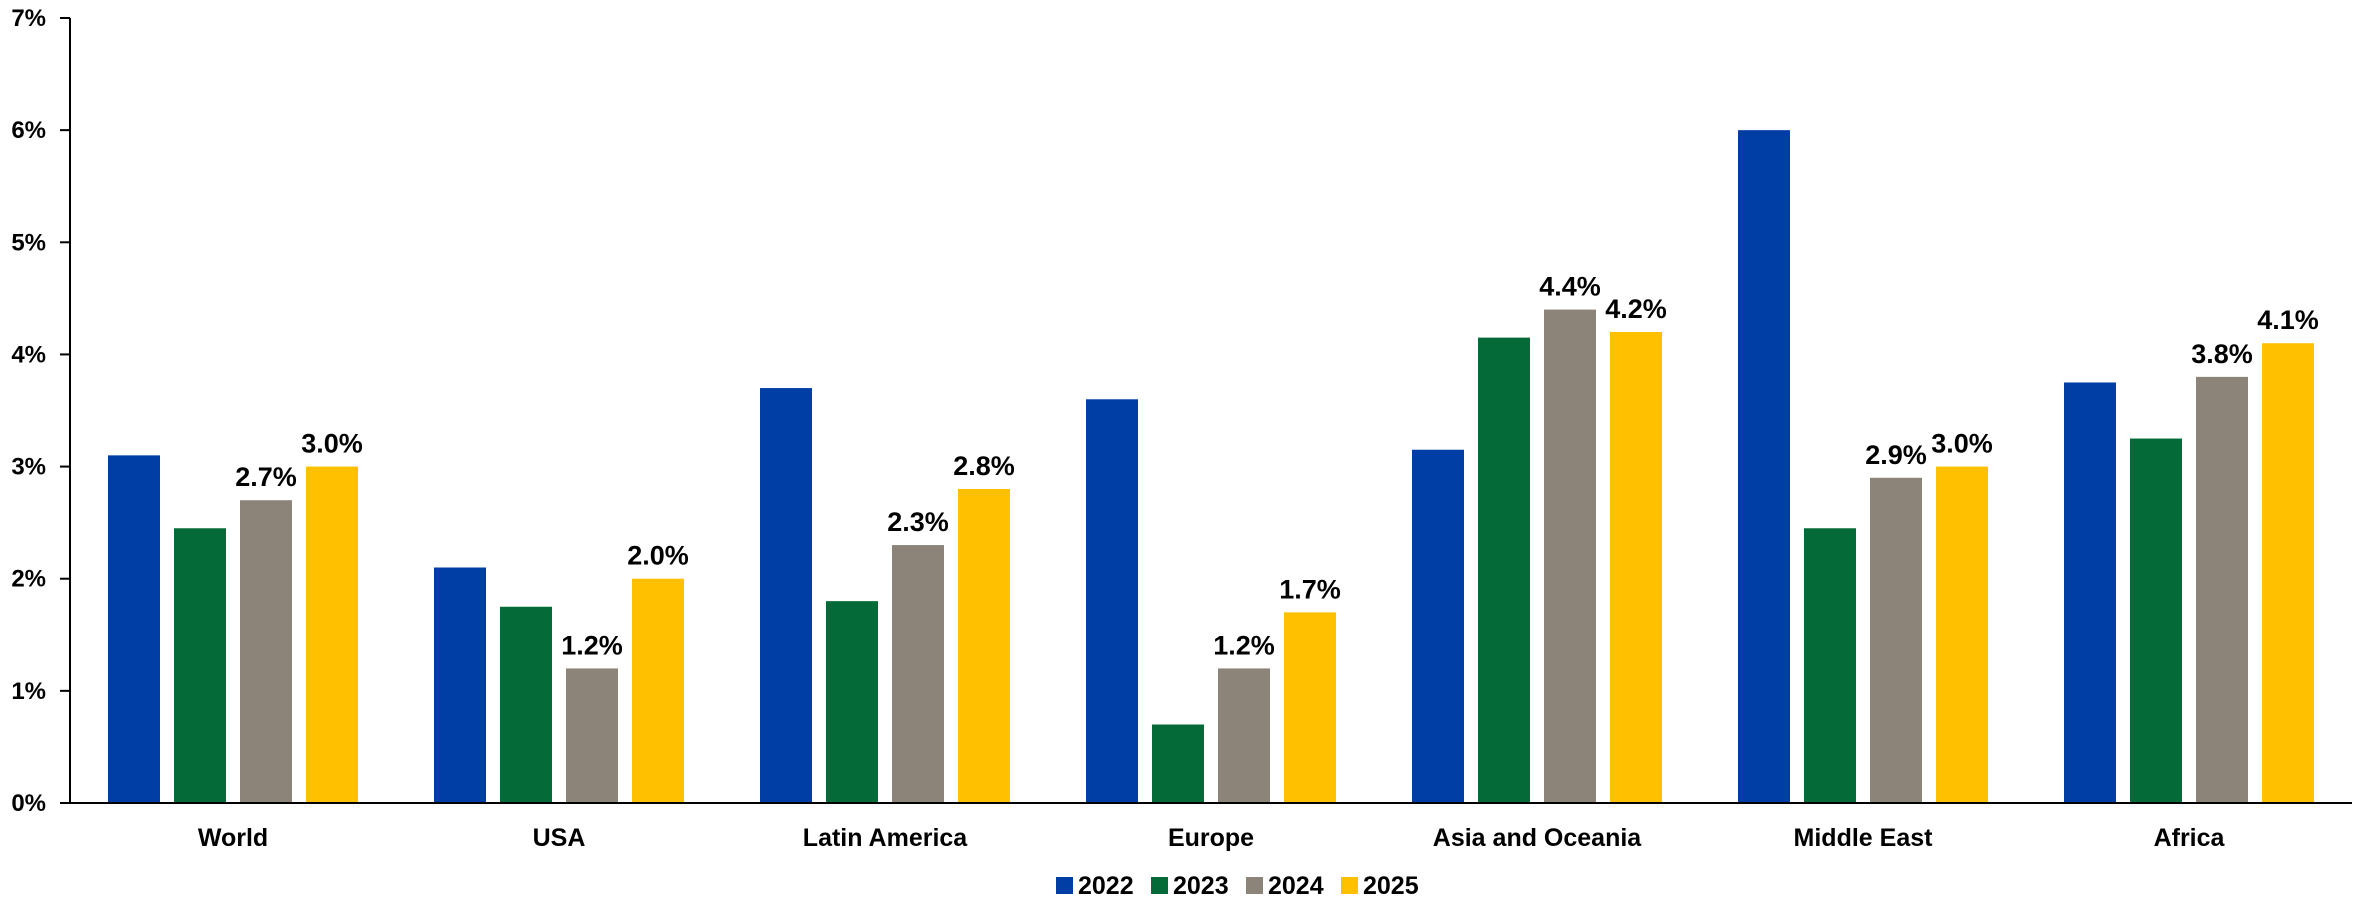  I want to click on data-label: 2.9%, so click(1896, 455).